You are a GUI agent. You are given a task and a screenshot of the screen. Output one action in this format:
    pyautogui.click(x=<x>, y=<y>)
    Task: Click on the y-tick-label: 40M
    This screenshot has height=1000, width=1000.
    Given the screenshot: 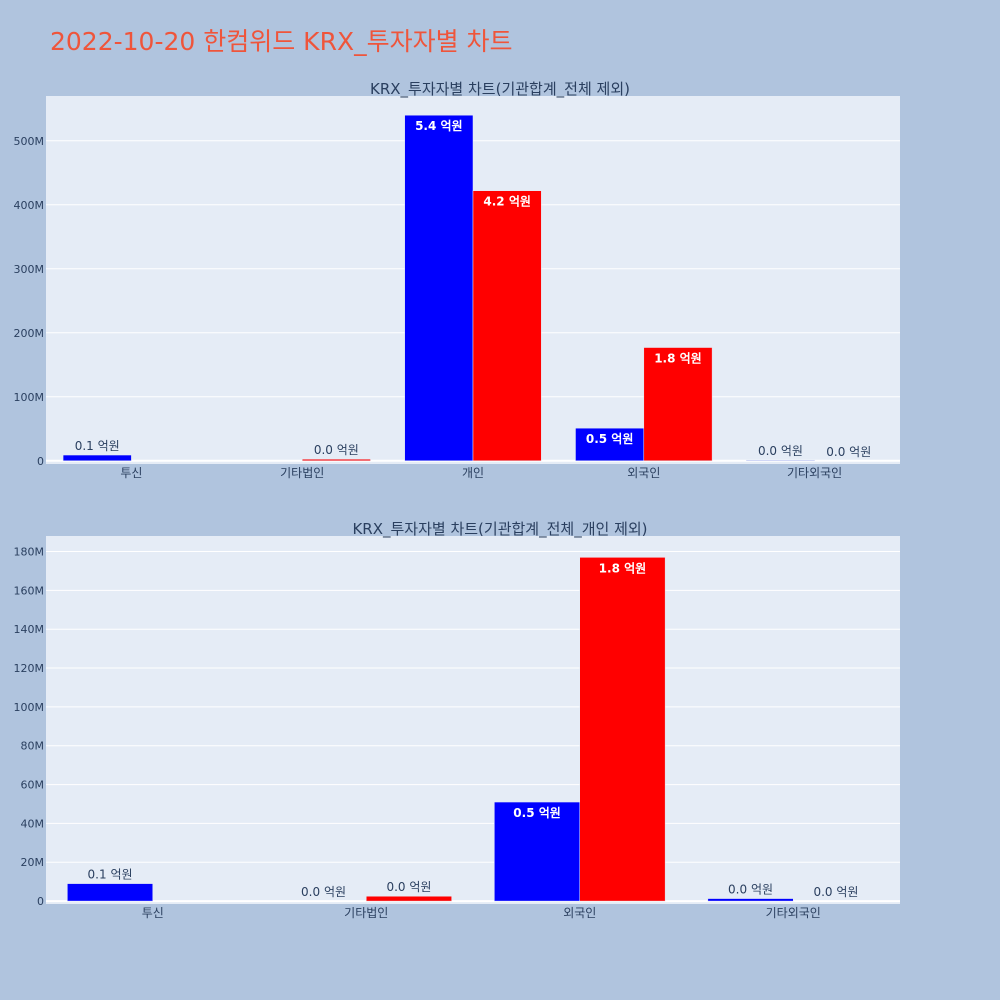 What is the action you would take?
    pyautogui.click(x=33, y=823)
    